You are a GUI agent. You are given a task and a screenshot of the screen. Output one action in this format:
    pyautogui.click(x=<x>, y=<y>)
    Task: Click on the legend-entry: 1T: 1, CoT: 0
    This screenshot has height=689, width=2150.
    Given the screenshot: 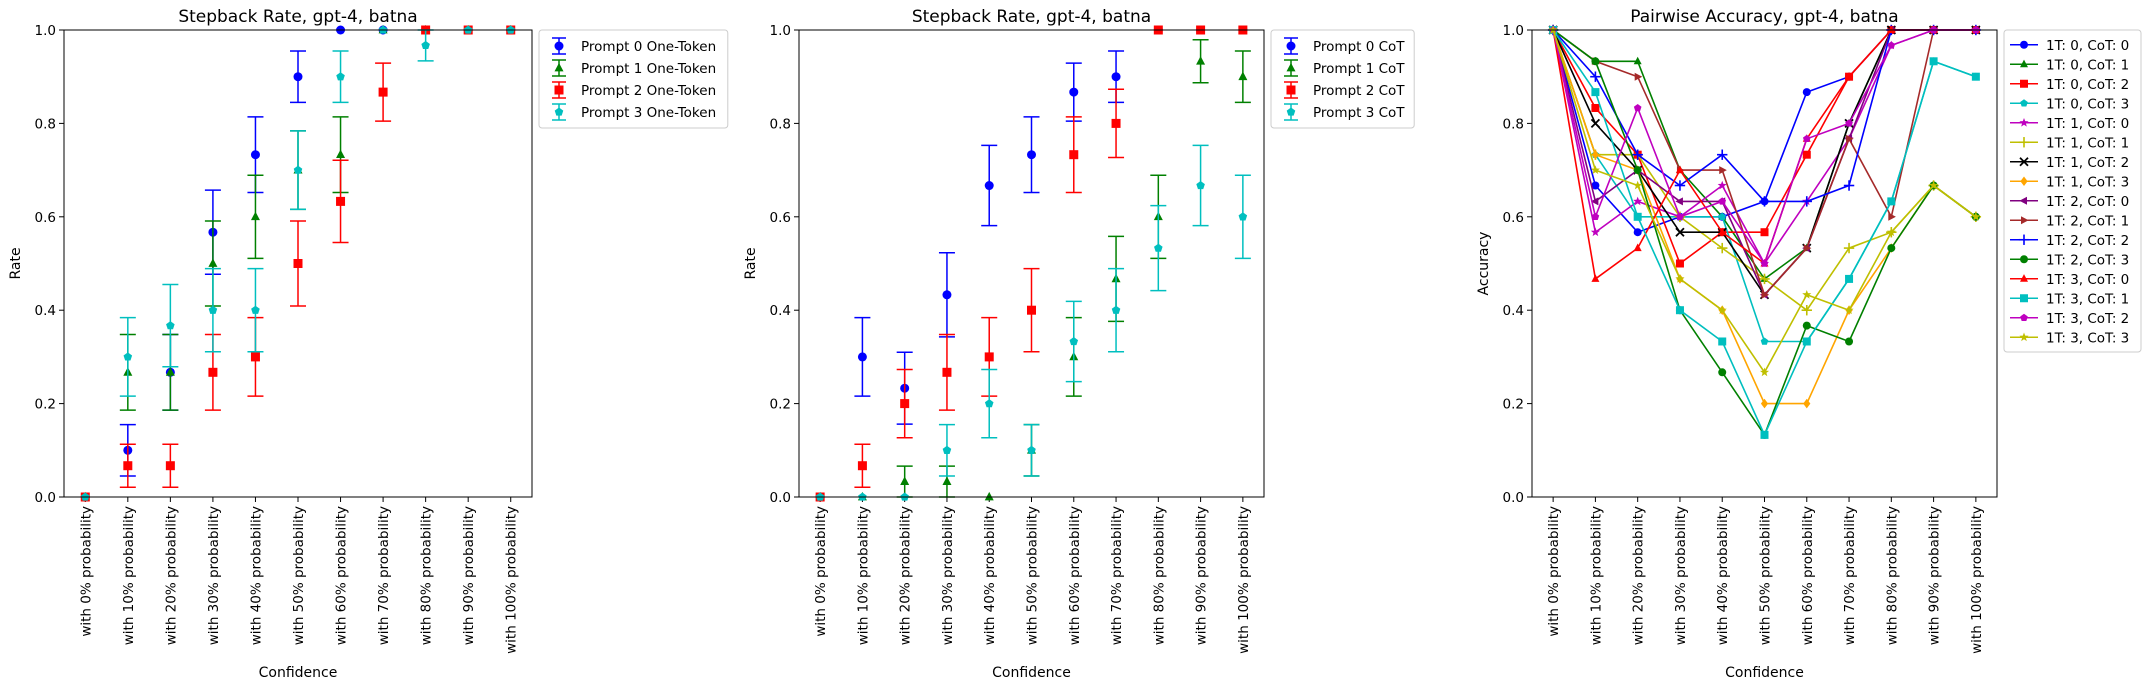 What is the action you would take?
    pyautogui.click(x=2069, y=124)
    